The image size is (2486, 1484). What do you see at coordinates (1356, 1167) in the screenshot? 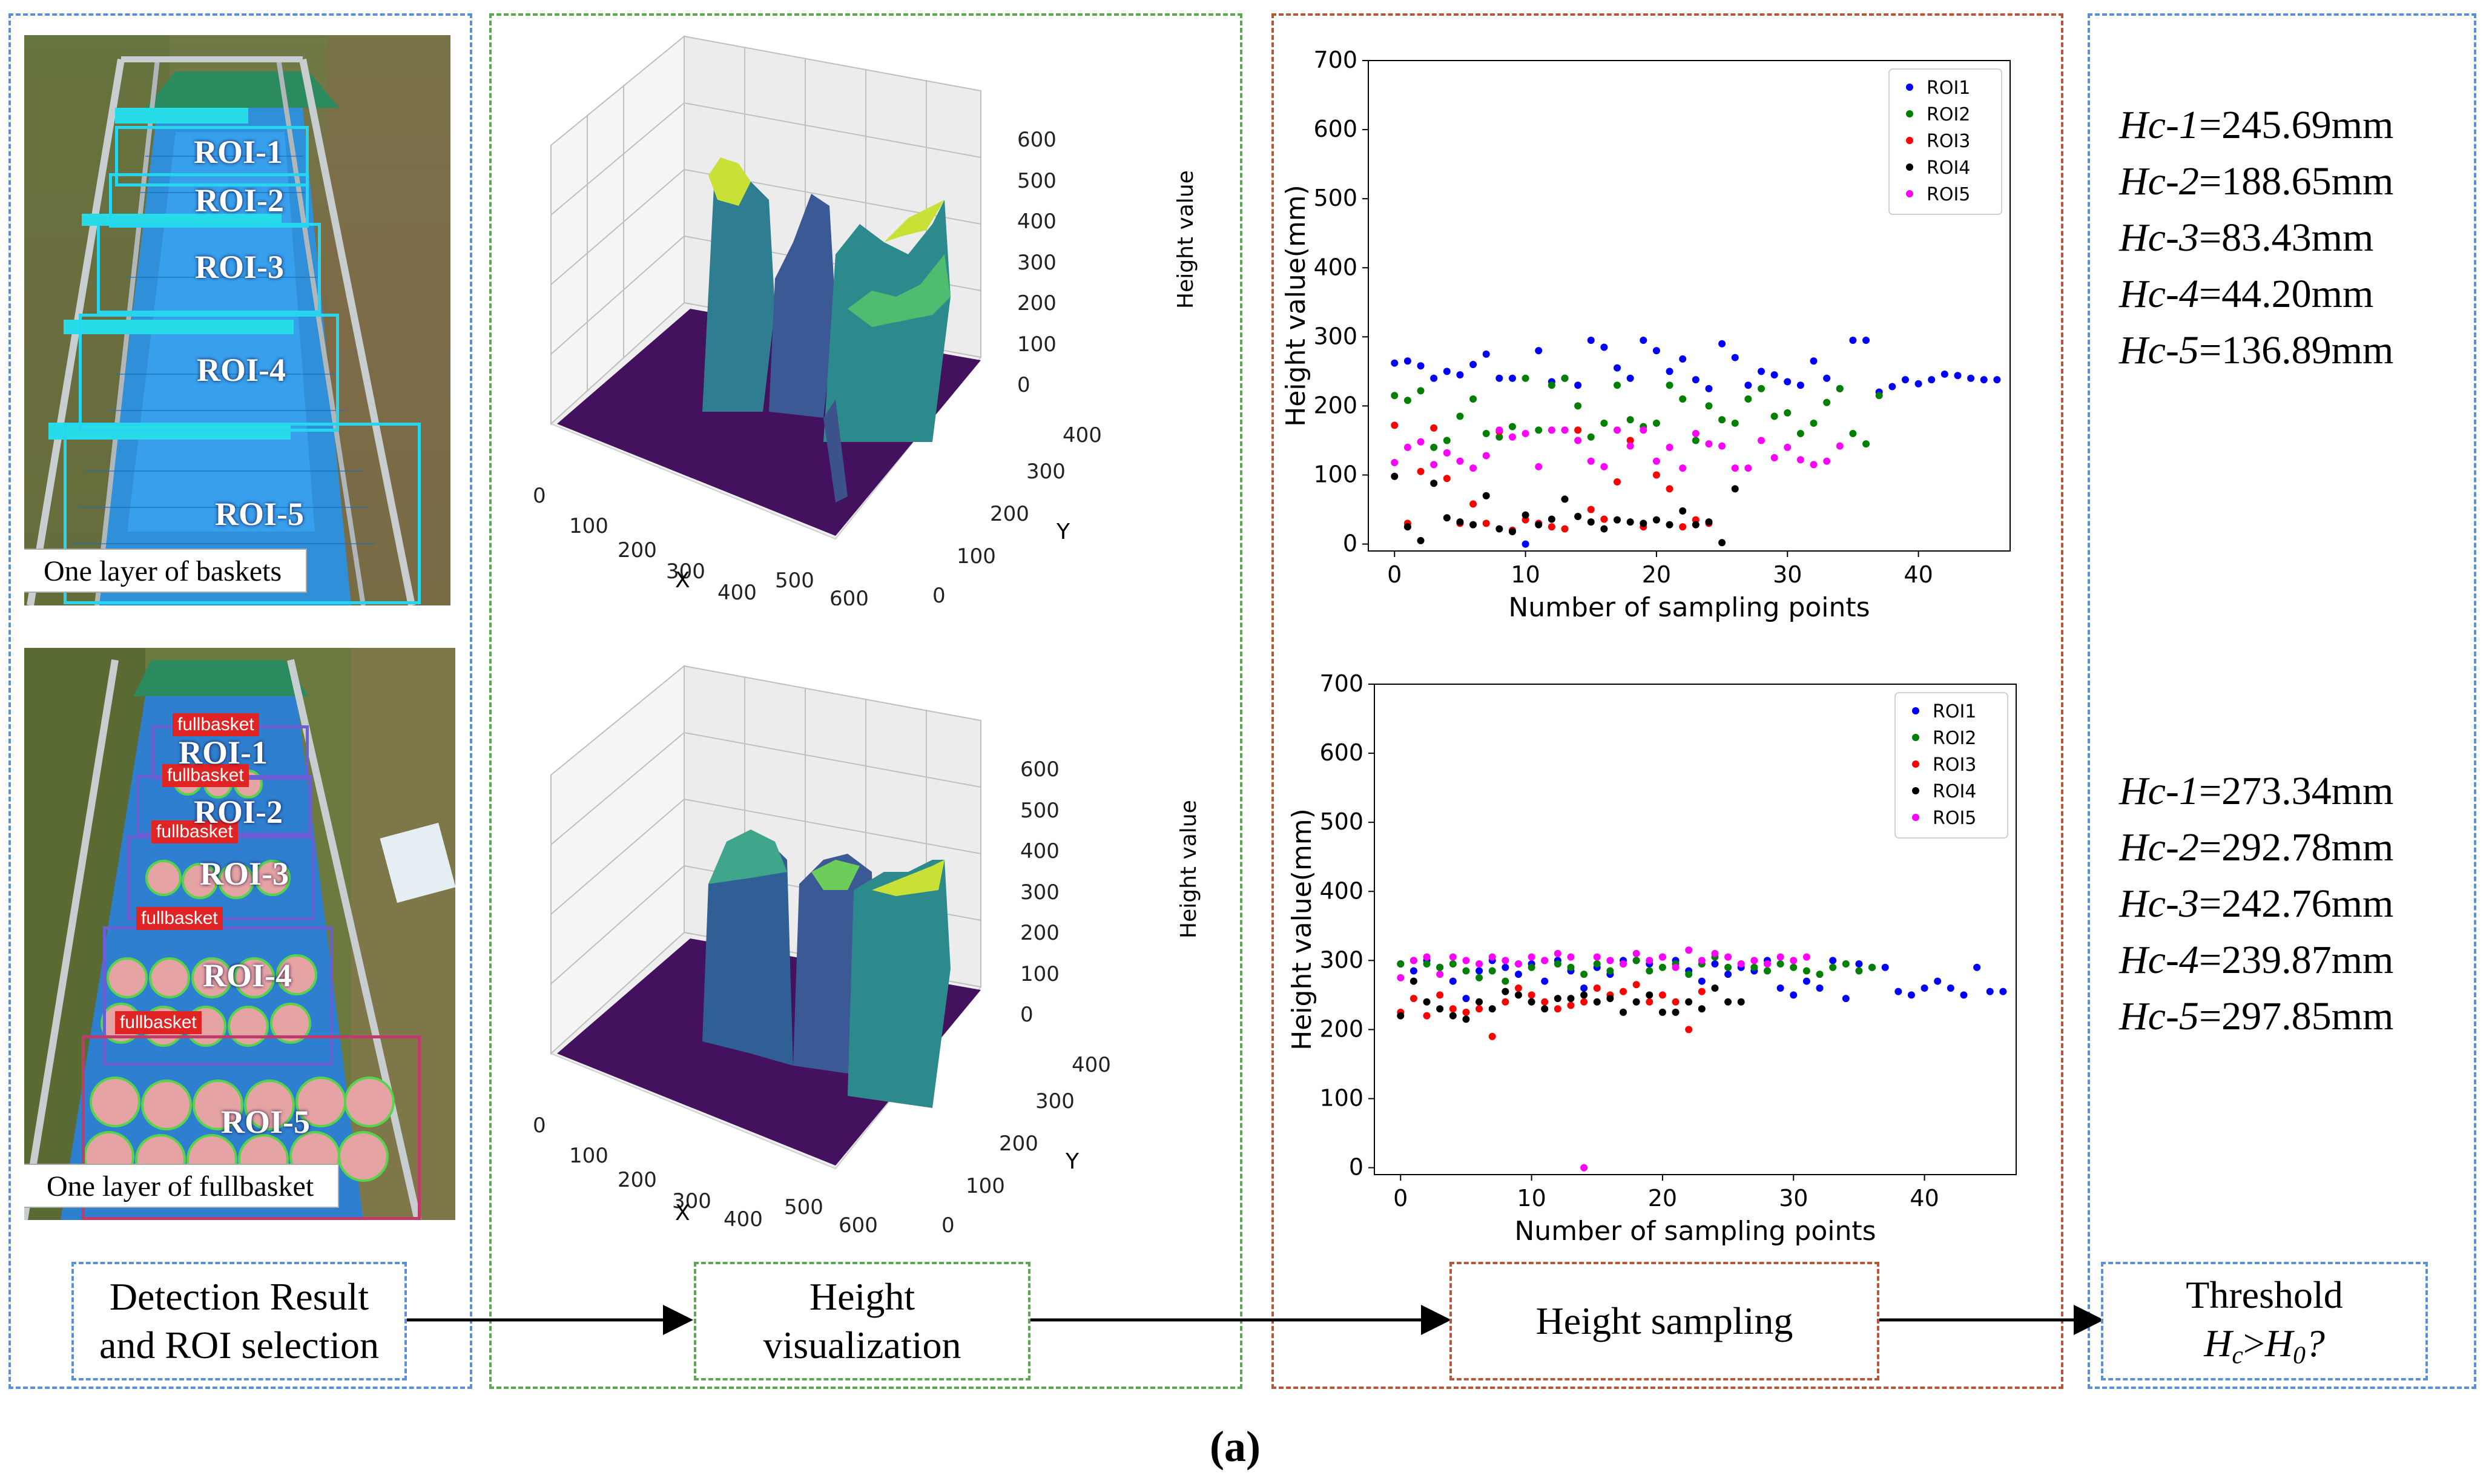
I see `y-tick-label: 0` at bounding box center [1356, 1167].